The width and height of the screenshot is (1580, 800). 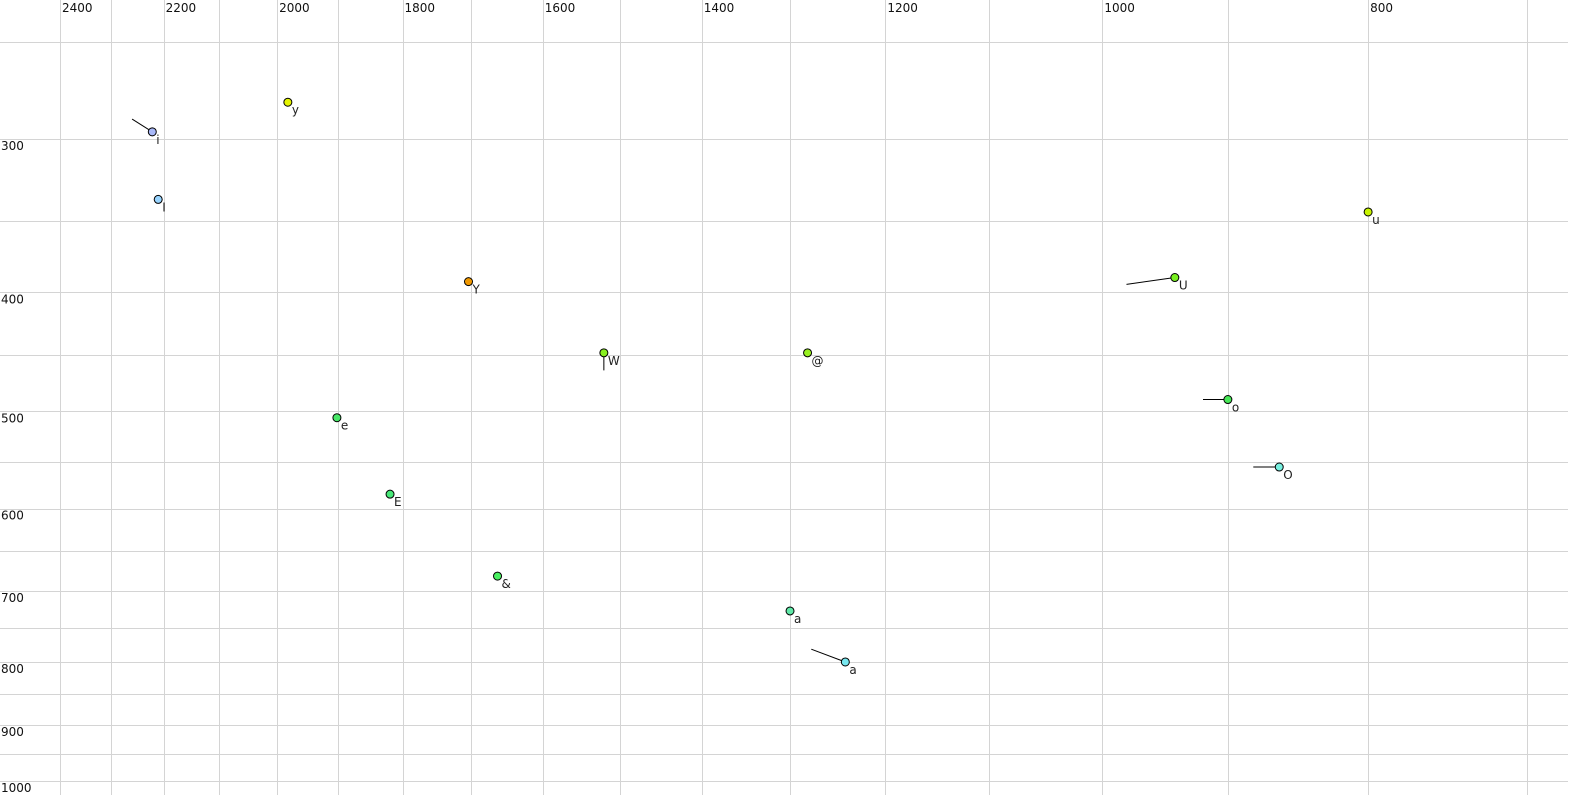 What do you see at coordinates (12, 516) in the screenshot?
I see `y-tick-label: 600` at bounding box center [12, 516].